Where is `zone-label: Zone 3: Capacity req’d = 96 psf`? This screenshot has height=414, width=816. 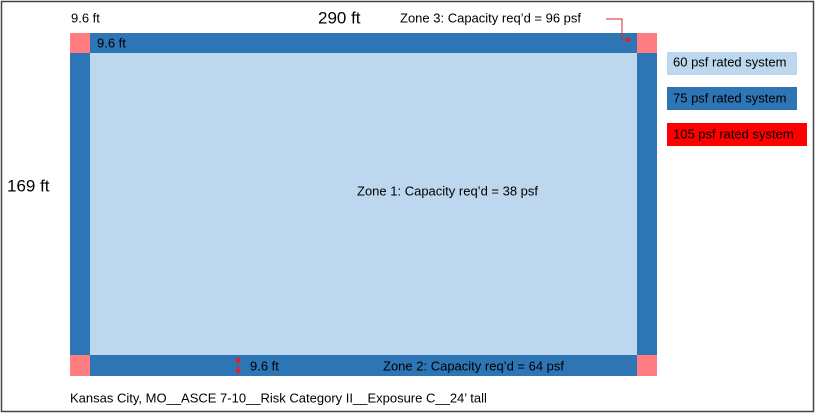
zone-label: Zone 3: Capacity req’d = 96 psf is located at coordinates (490, 17).